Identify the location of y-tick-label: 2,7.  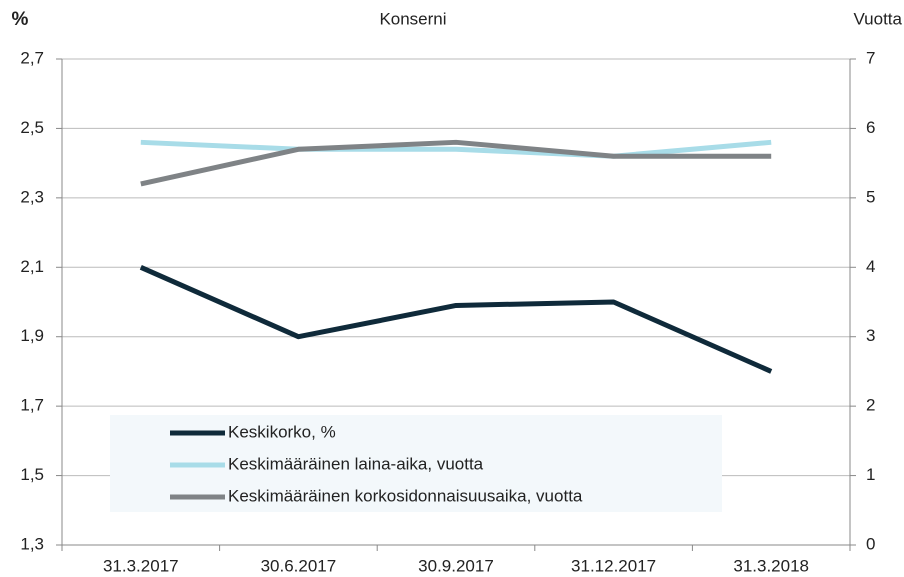
(32, 57).